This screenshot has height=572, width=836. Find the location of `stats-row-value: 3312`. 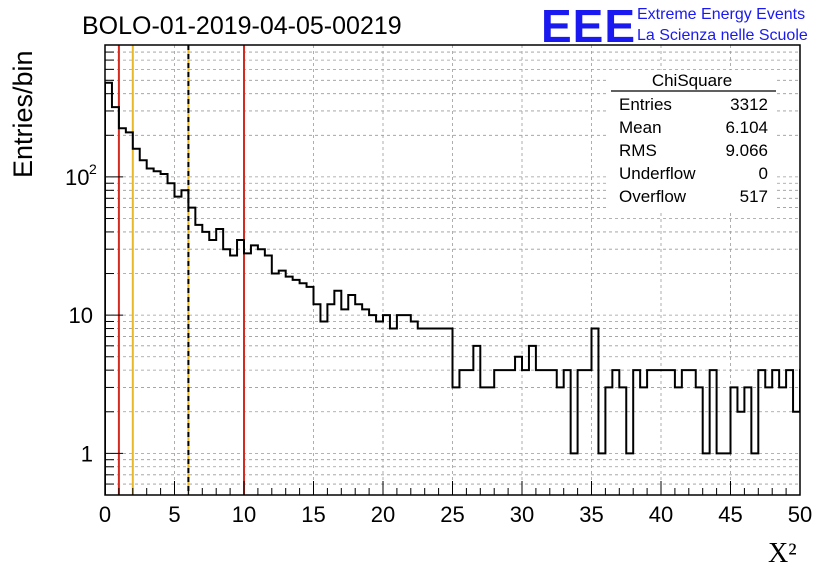

stats-row-value: 3312 is located at coordinates (749, 104).